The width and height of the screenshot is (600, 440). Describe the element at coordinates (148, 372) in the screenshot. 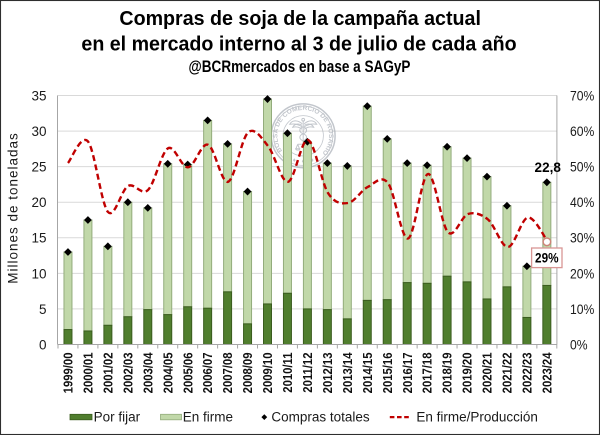

I see `svg-text: 2003/04` at that location.